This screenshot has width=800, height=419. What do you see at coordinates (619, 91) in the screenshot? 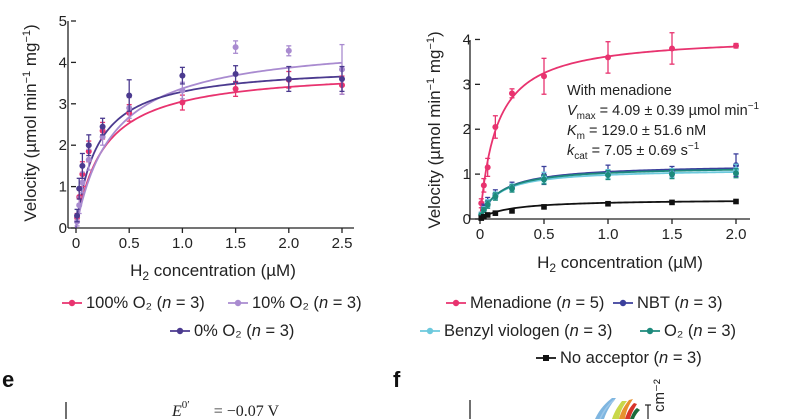
I see `annotation-title: With menadione` at bounding box center [619, 91].